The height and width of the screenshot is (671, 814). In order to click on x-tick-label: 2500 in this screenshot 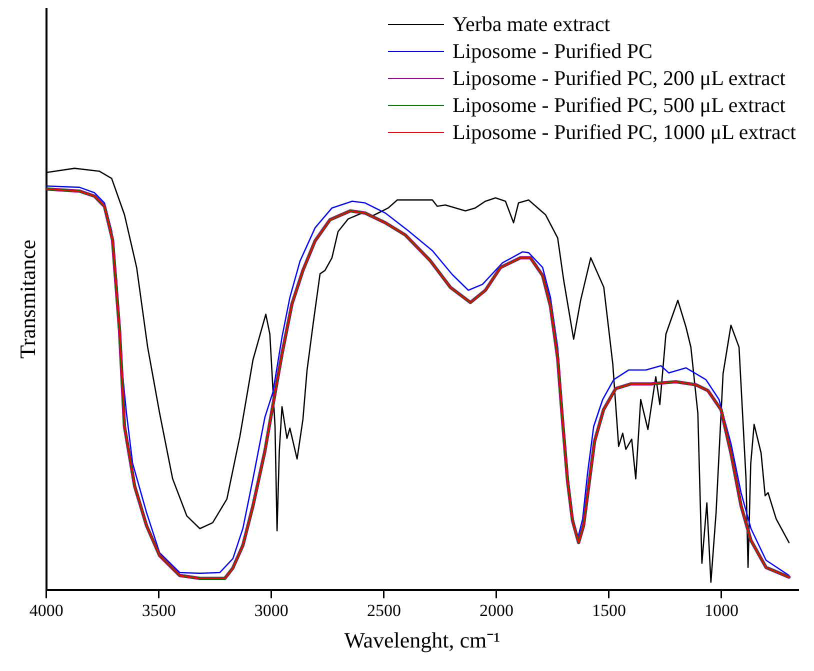, I will do `click(383, 610)`.